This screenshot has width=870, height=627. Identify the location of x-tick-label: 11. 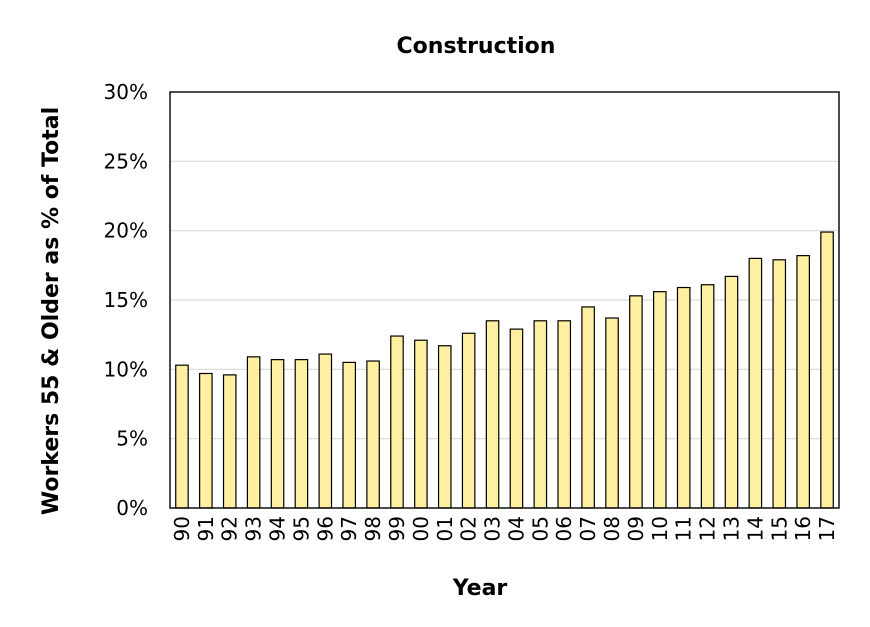
(684, 528).